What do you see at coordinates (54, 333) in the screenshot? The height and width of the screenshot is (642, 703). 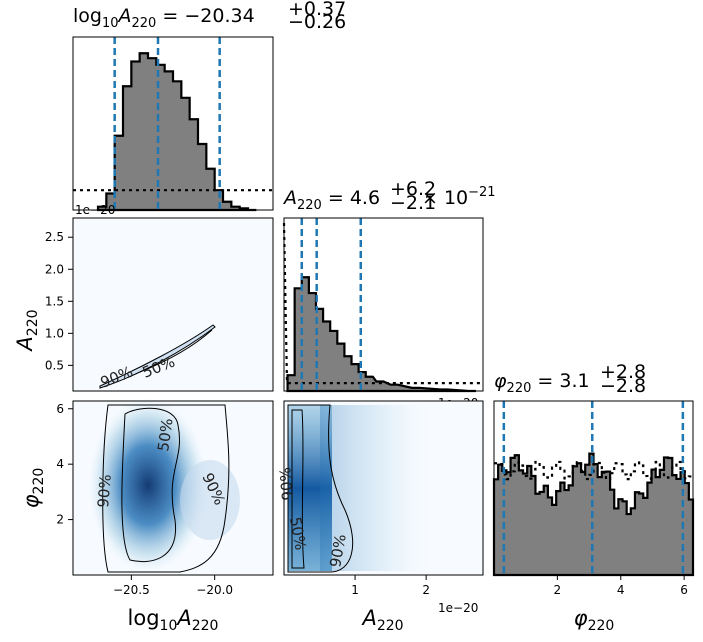 I see `ytick-label-A220-1: 1.0` at bounding box center [54, 333].